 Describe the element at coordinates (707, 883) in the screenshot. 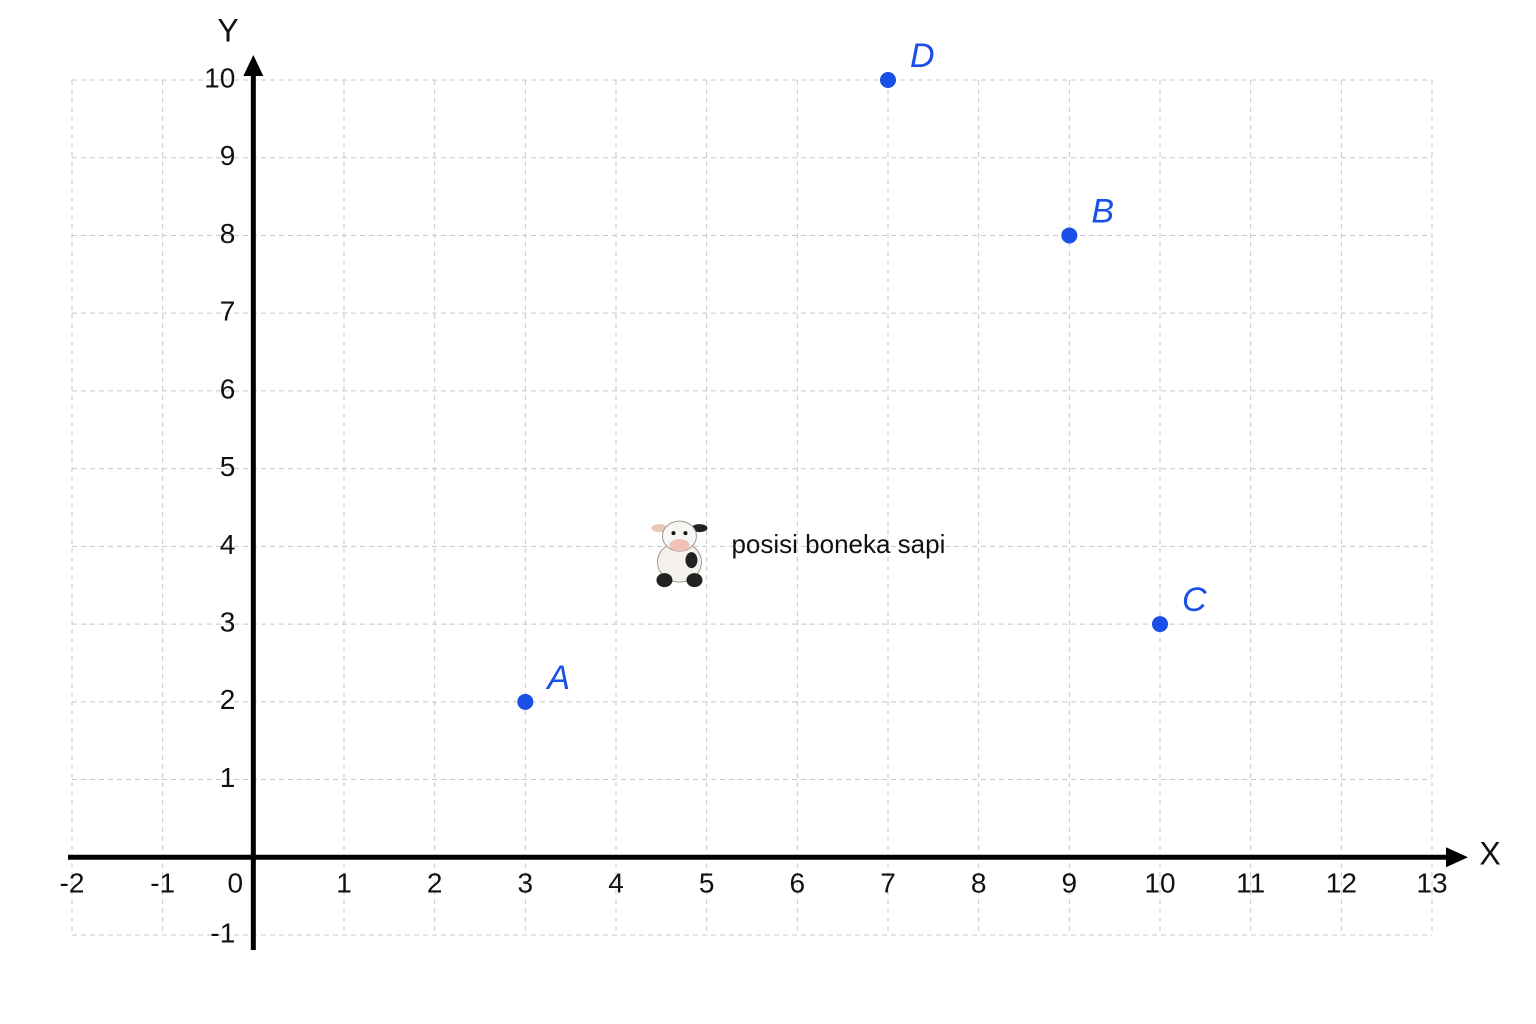

I see `x-tick-label: 5` at that location.